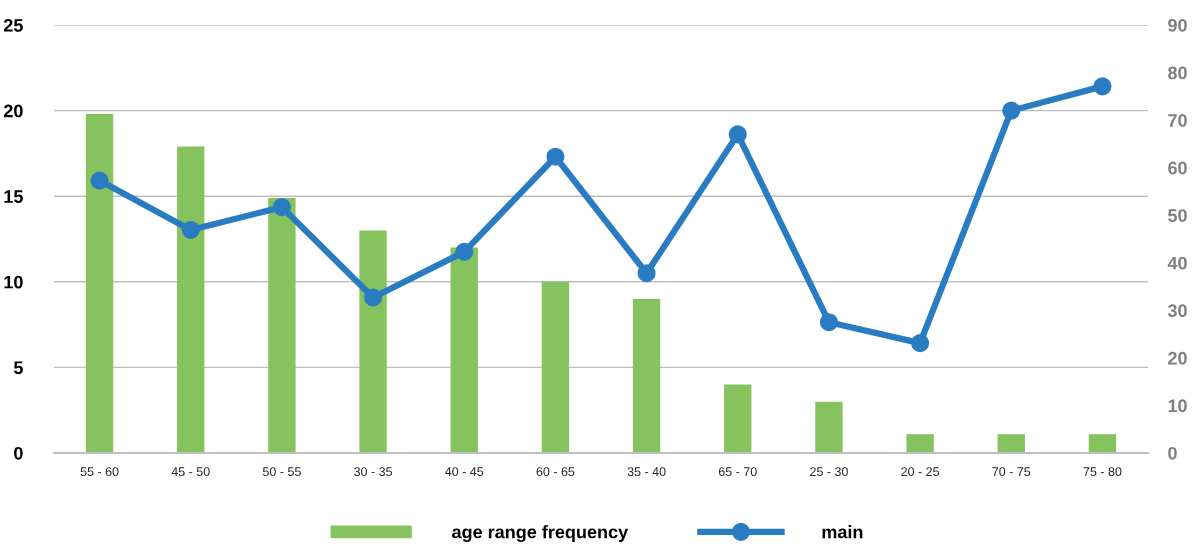 Image resolution: width=1194 pixels, height=550 pixels. Describe the element at coordinates (646, 472) in the screenshot. I see `x-tick-label: 35 - 40` at that location.